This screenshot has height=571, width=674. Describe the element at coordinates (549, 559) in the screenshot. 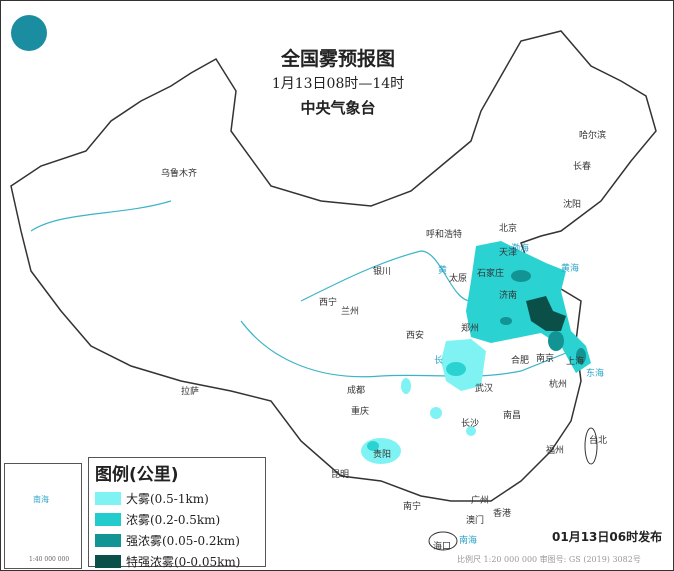

I see `scale-note: 比例尺 1:20 000 000 审图号: GS (2019) 3082号` at that location.